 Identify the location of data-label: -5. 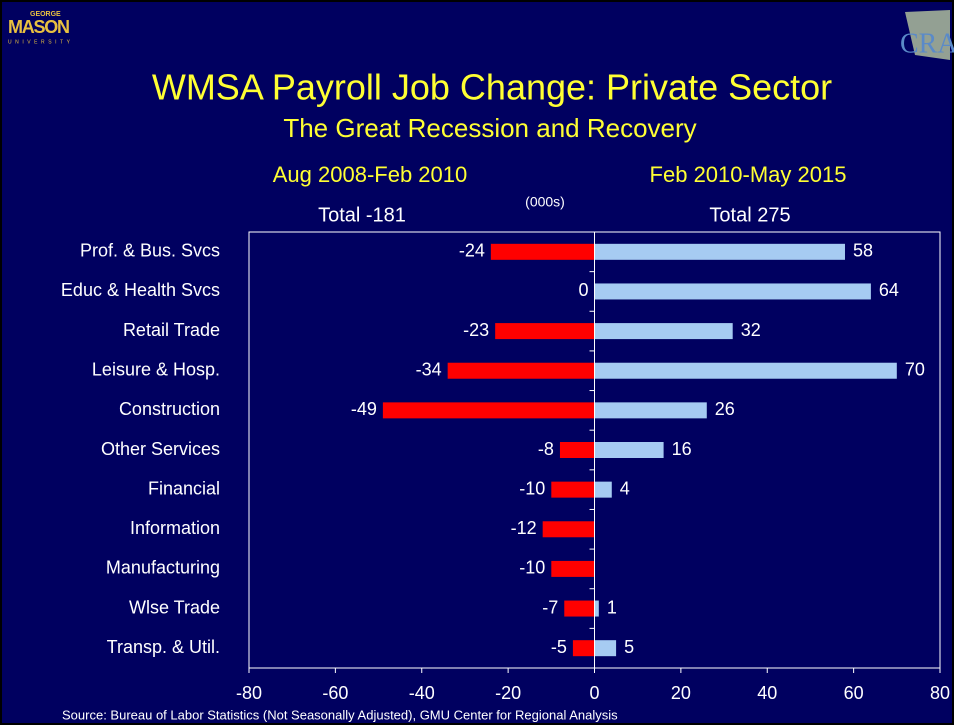
(559, 647).